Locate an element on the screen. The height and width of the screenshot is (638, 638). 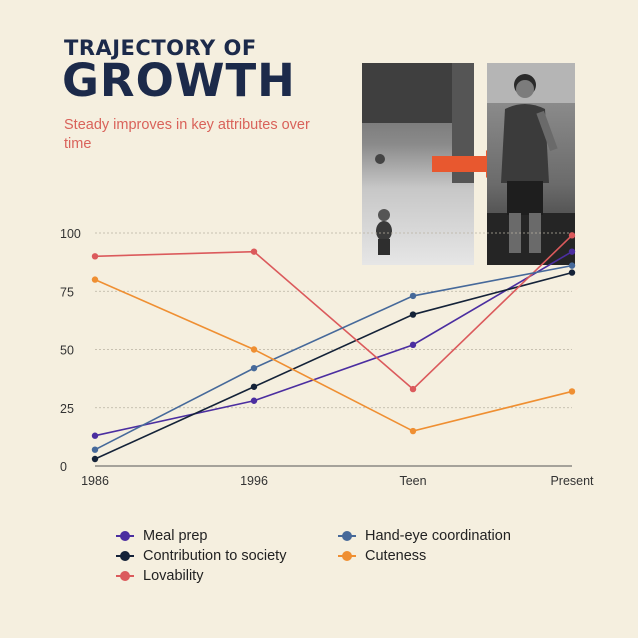
legend-marker-contribution is located at coordinates (125, 555).